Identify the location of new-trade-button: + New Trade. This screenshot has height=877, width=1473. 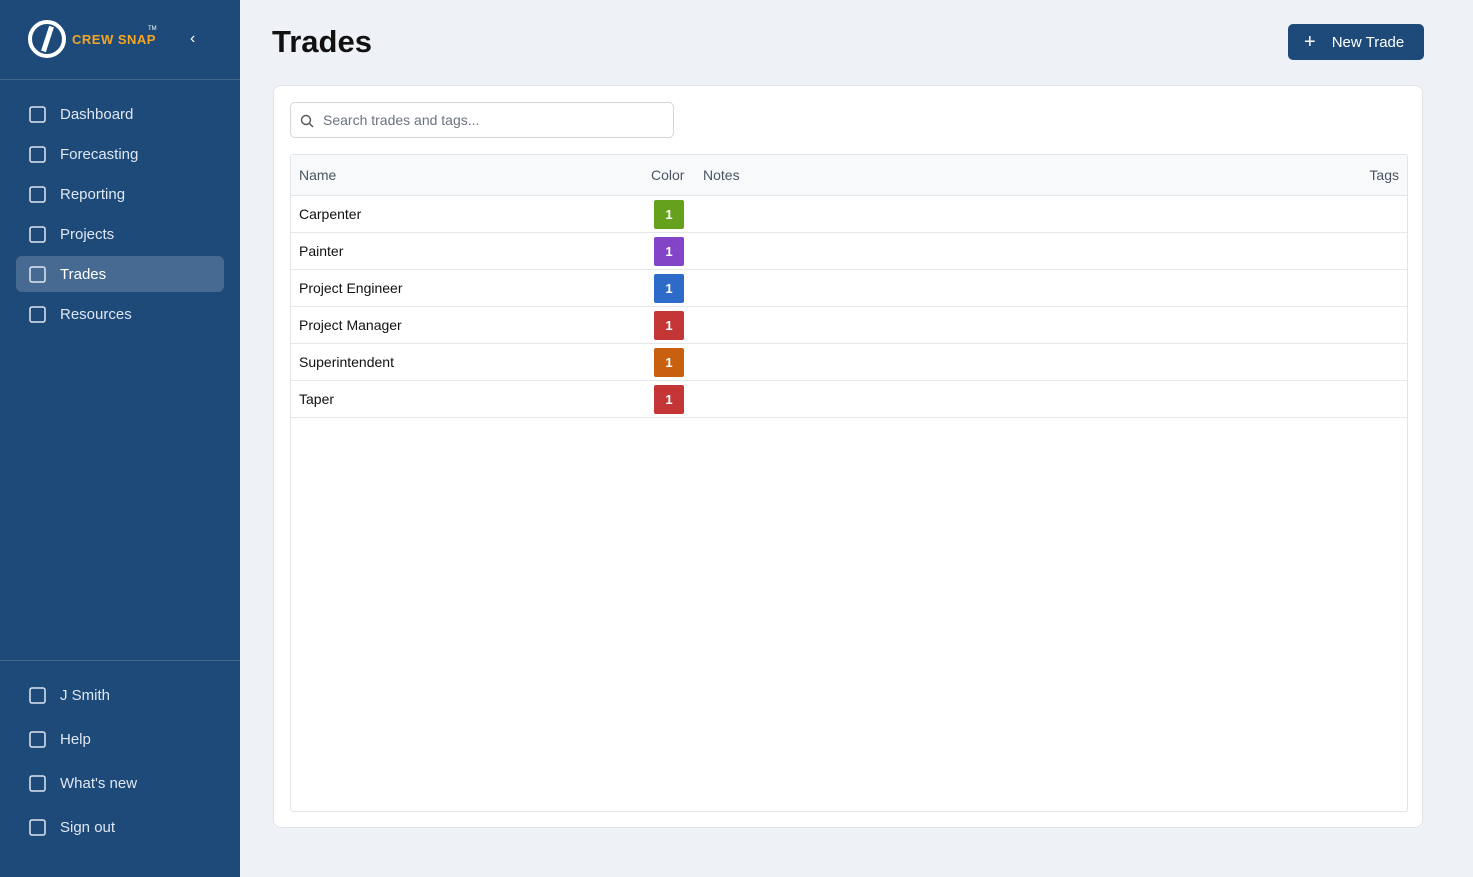
(1356, 42).